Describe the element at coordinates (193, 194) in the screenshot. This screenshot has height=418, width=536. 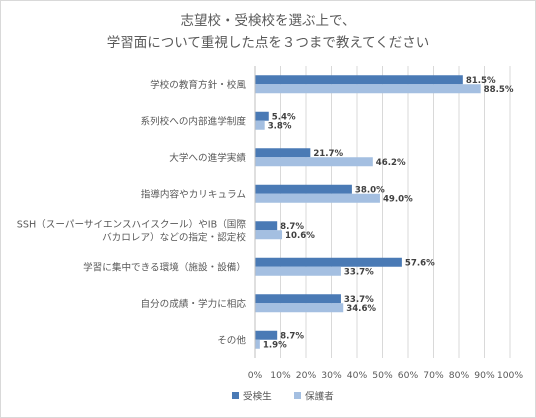
I see `category-label: 指導内容やカリキュラム` at that location.